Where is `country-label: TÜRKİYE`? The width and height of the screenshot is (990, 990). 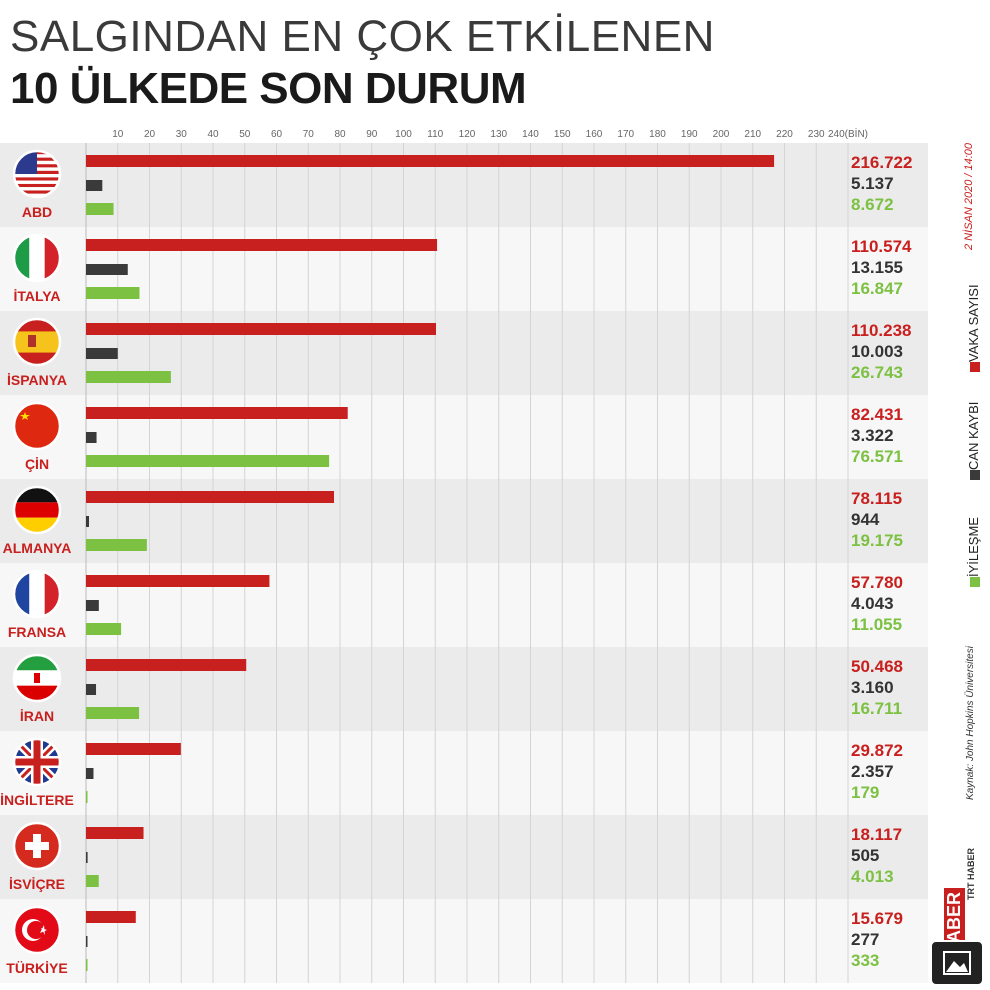 country-label: TÜRKİYE is located at coordinates (36, 968).